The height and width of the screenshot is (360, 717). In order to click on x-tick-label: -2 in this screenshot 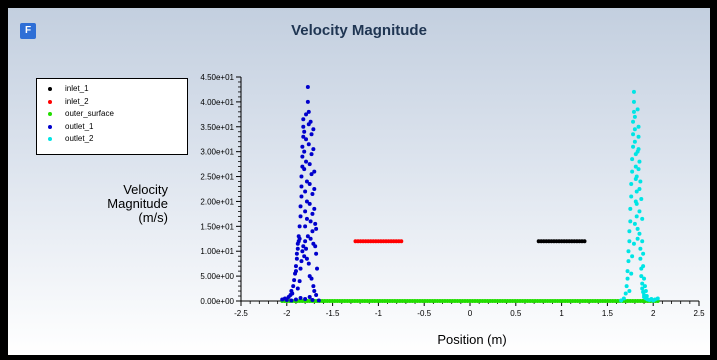, I will do `click(287, 313)`.